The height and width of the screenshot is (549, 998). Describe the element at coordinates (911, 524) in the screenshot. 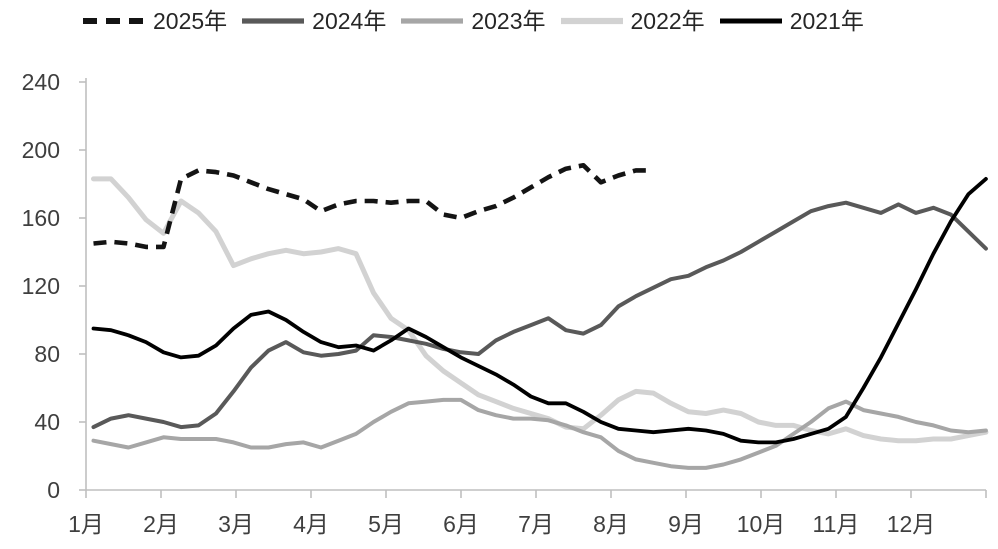

I see `x-month-label: 12月` at that location.